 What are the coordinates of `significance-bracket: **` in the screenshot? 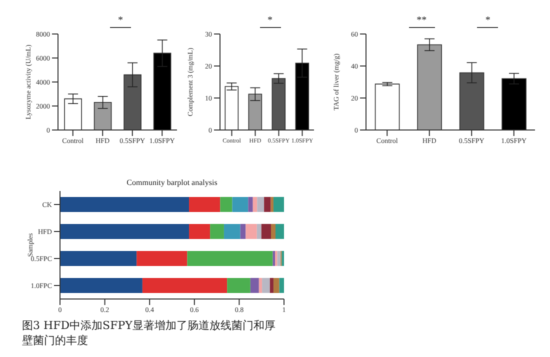 It's located at (421, 22).